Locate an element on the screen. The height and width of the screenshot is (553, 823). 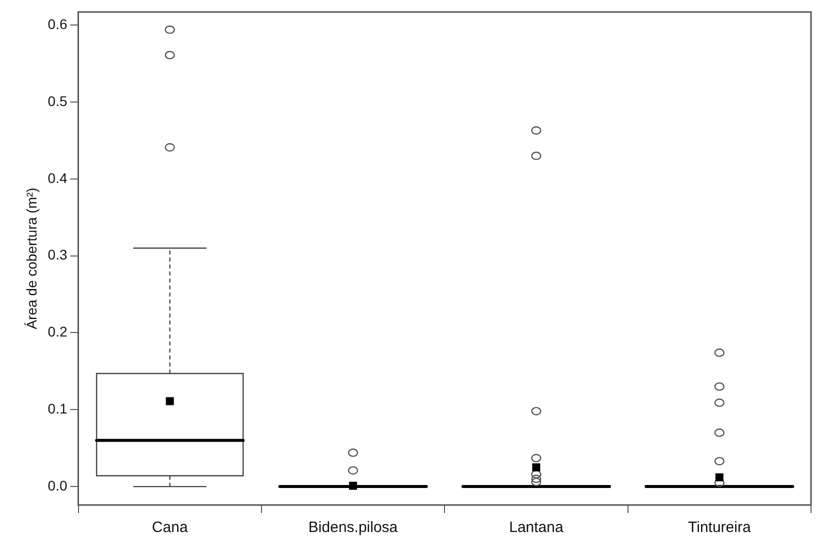
y-tick-label: 0.0 is located at coordinates (58, 485).